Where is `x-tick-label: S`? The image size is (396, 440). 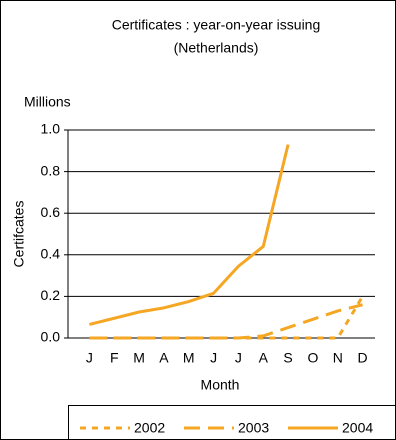
x-tick-label: S is located at coordinates (287, 358).